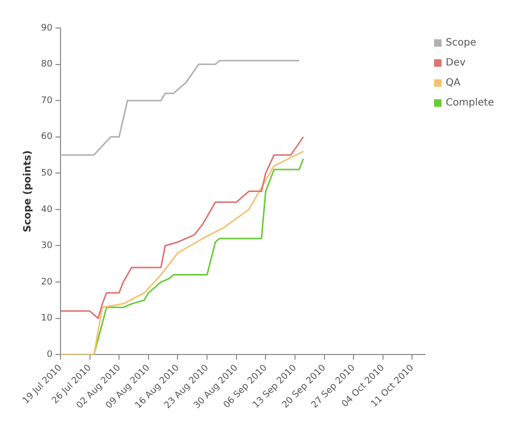  What do you see at coordinates (47, 173) in the screenshot?
I see `y-tick-label: 50` at bounding box center [47, 173].